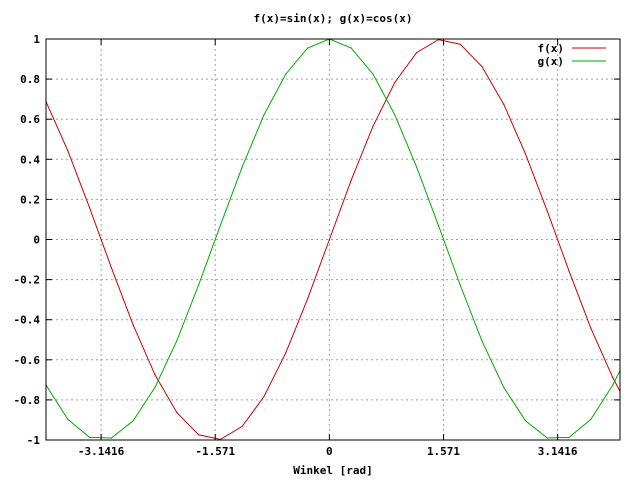 The height and width of the screenshot is (480, 640). Describe the element at coordinates (27, 280) in the screenshot. I see `y-tick-label: -0.2` at that location.